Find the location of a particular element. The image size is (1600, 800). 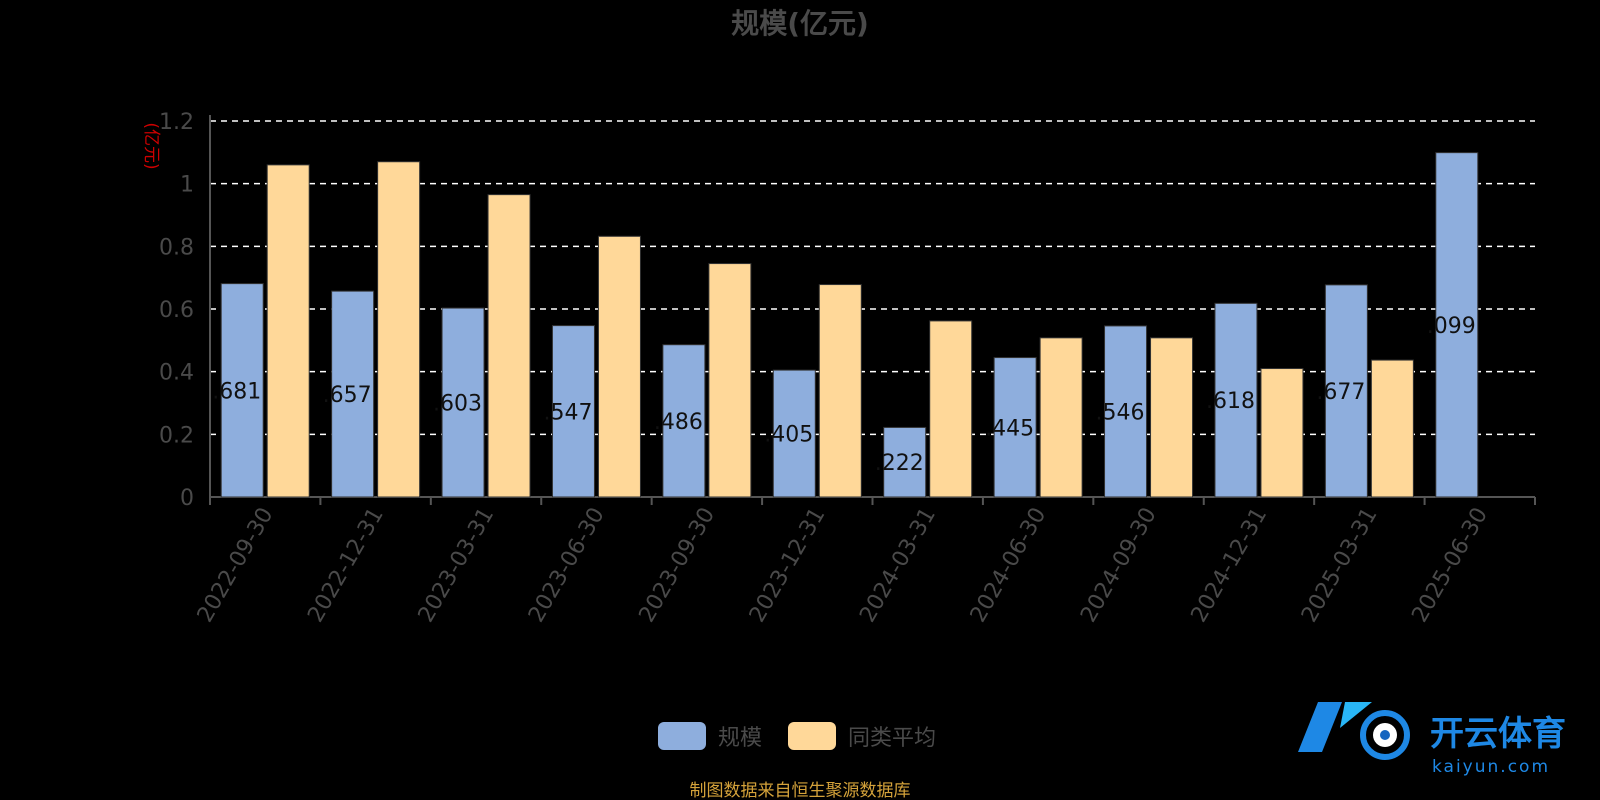

bar-value-label: .681 is located at coordinates (236, 391).